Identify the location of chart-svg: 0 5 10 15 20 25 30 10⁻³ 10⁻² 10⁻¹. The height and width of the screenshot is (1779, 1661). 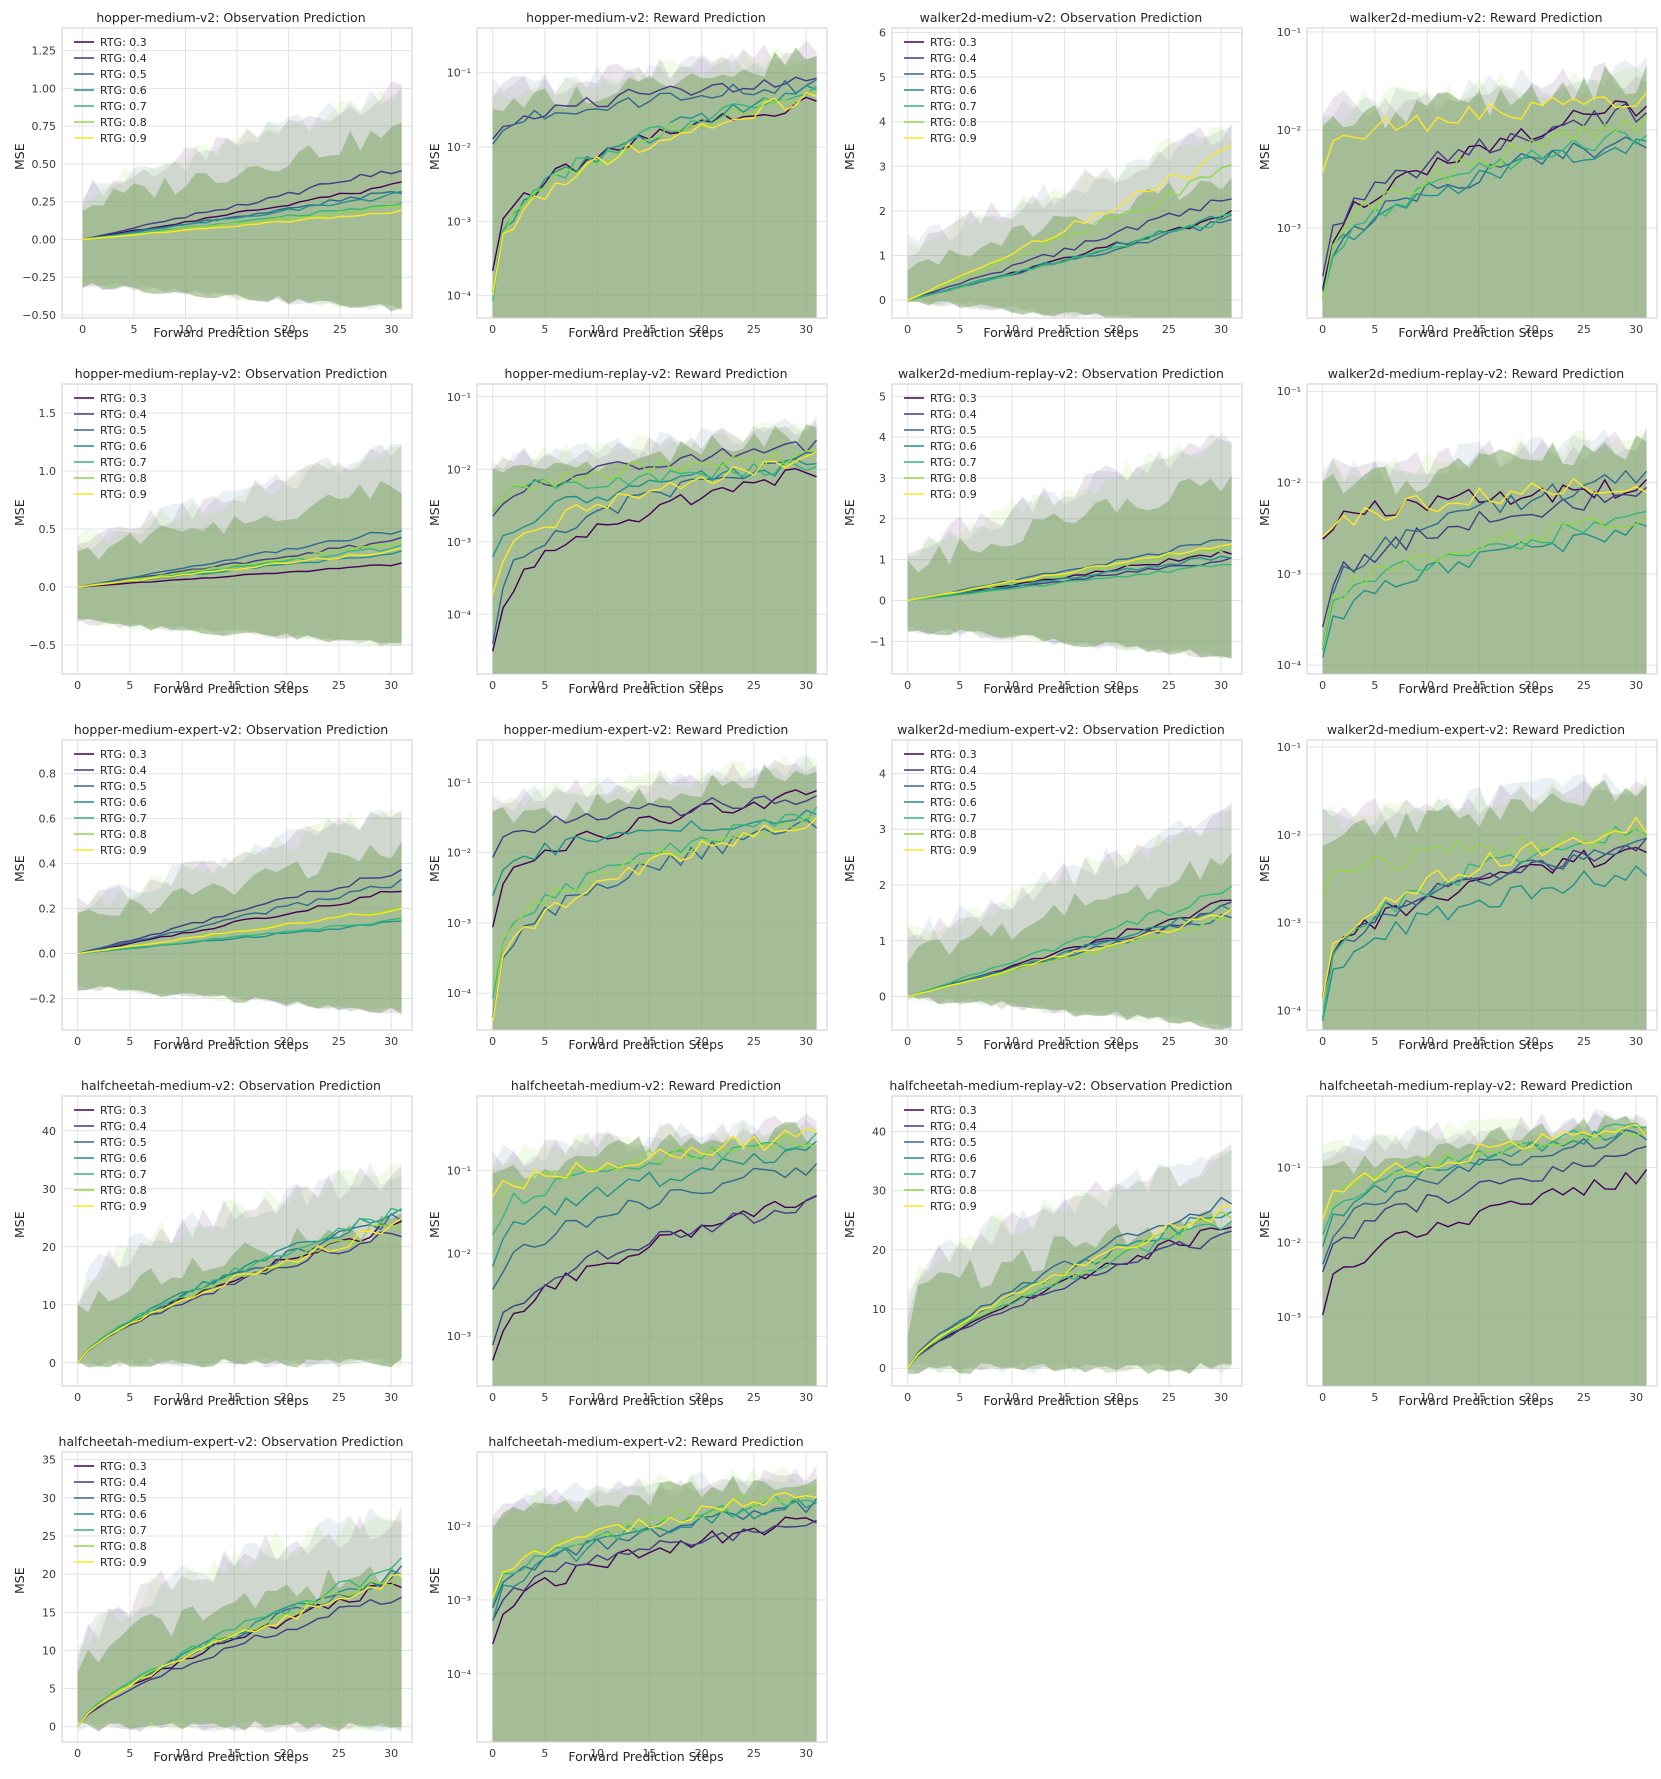
(1467, 1249).